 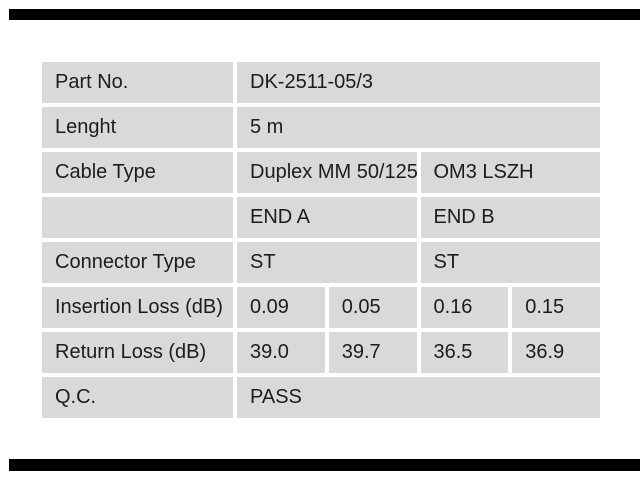 I want to click on top-black-bar, so click(x=324, y=14).